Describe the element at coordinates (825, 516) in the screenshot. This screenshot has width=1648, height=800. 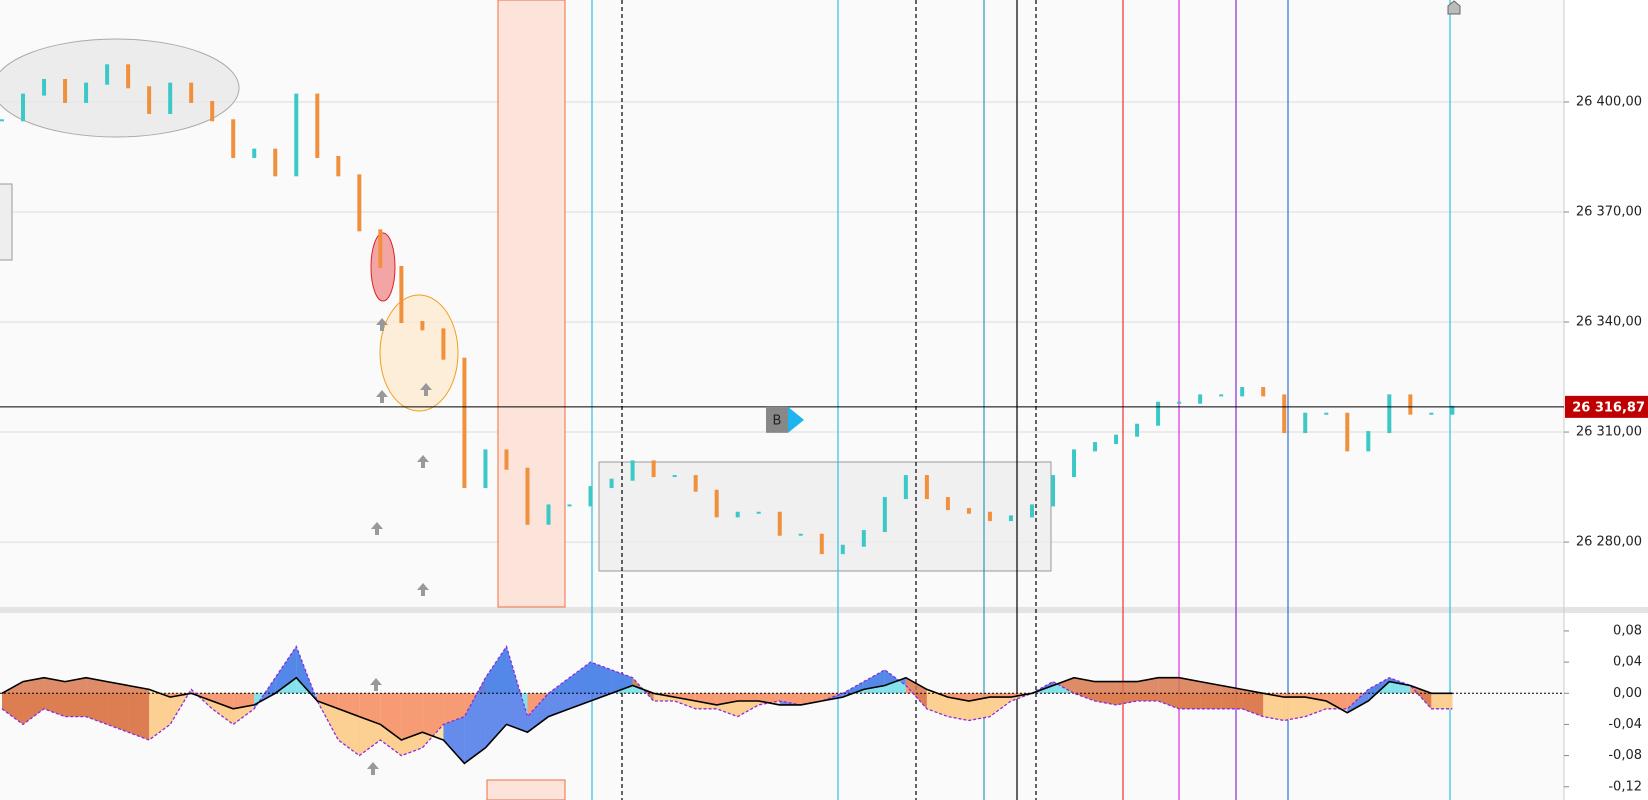
I see `range-box` at that location.